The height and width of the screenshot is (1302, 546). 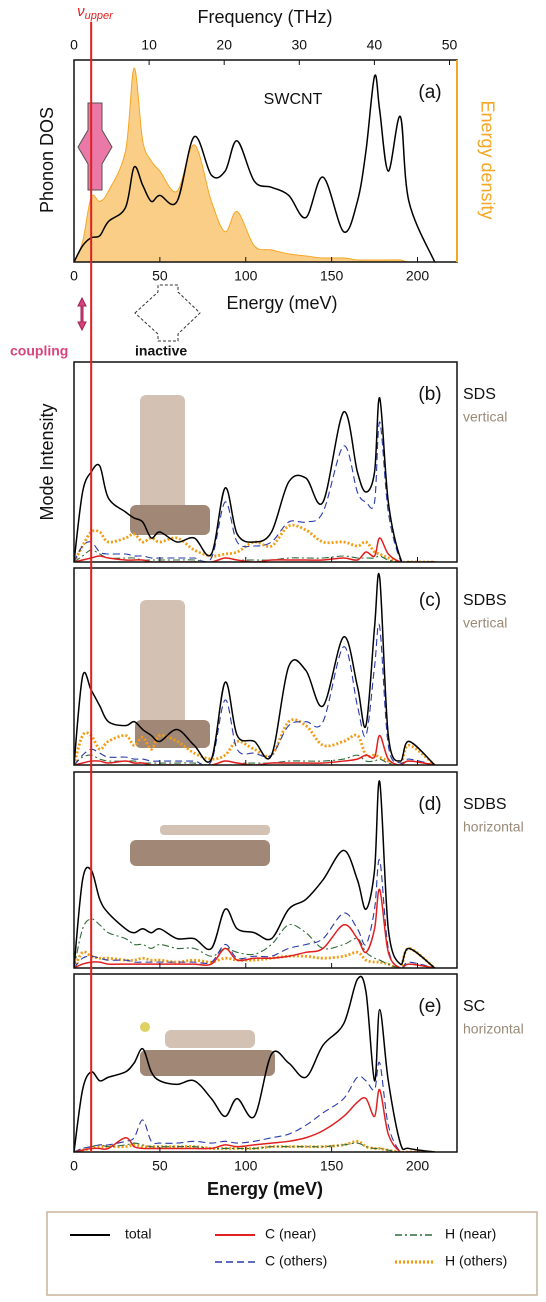 What do you see at coordinates (487, 159) in the screenshot?
I see `y2-axis-title: Energy density` at bounding box center [487, 159].